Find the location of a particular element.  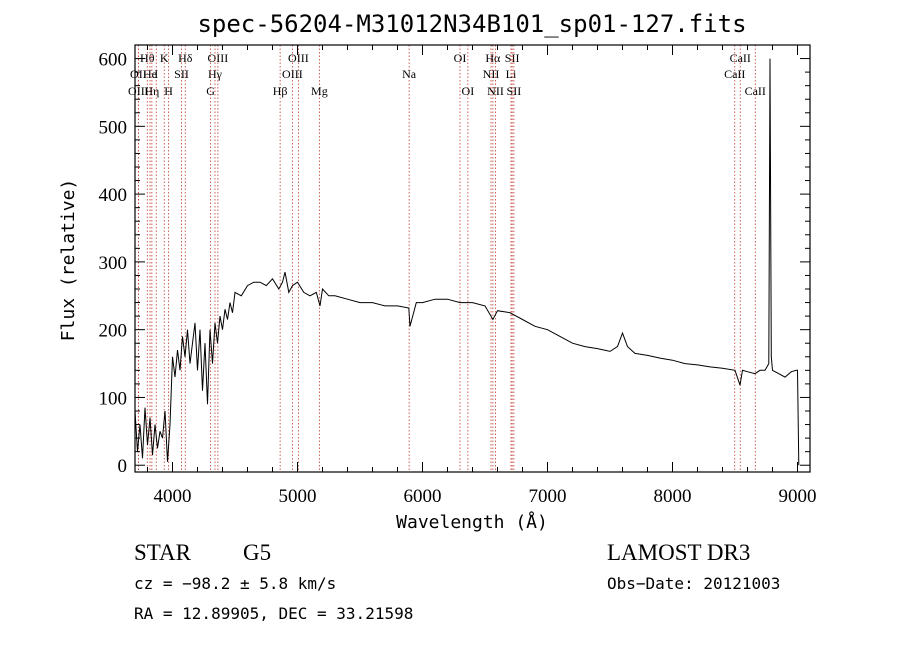

chart-title: spec-56204-M31012N34B101_sp01-127.fits is located at coordinates (471, 24).